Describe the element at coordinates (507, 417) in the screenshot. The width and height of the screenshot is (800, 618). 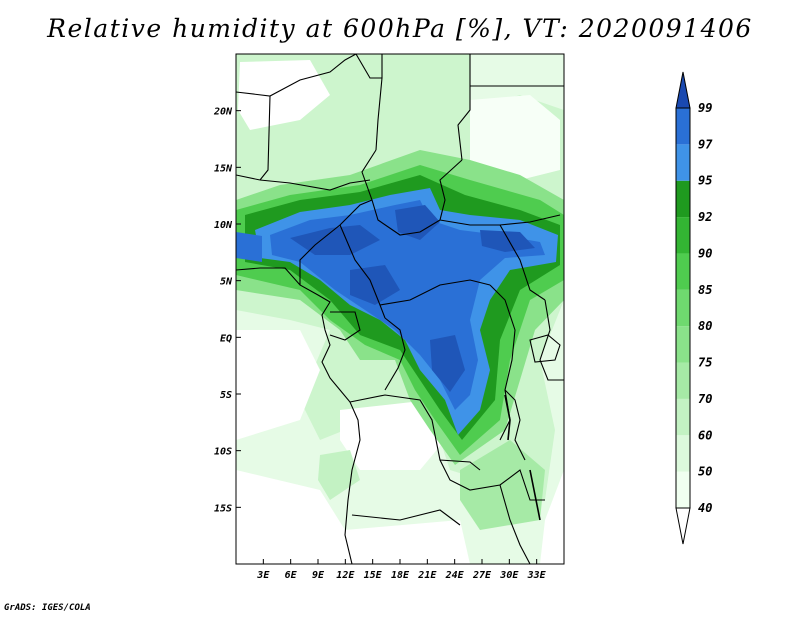
I see `lake-tanganyika` at that location.